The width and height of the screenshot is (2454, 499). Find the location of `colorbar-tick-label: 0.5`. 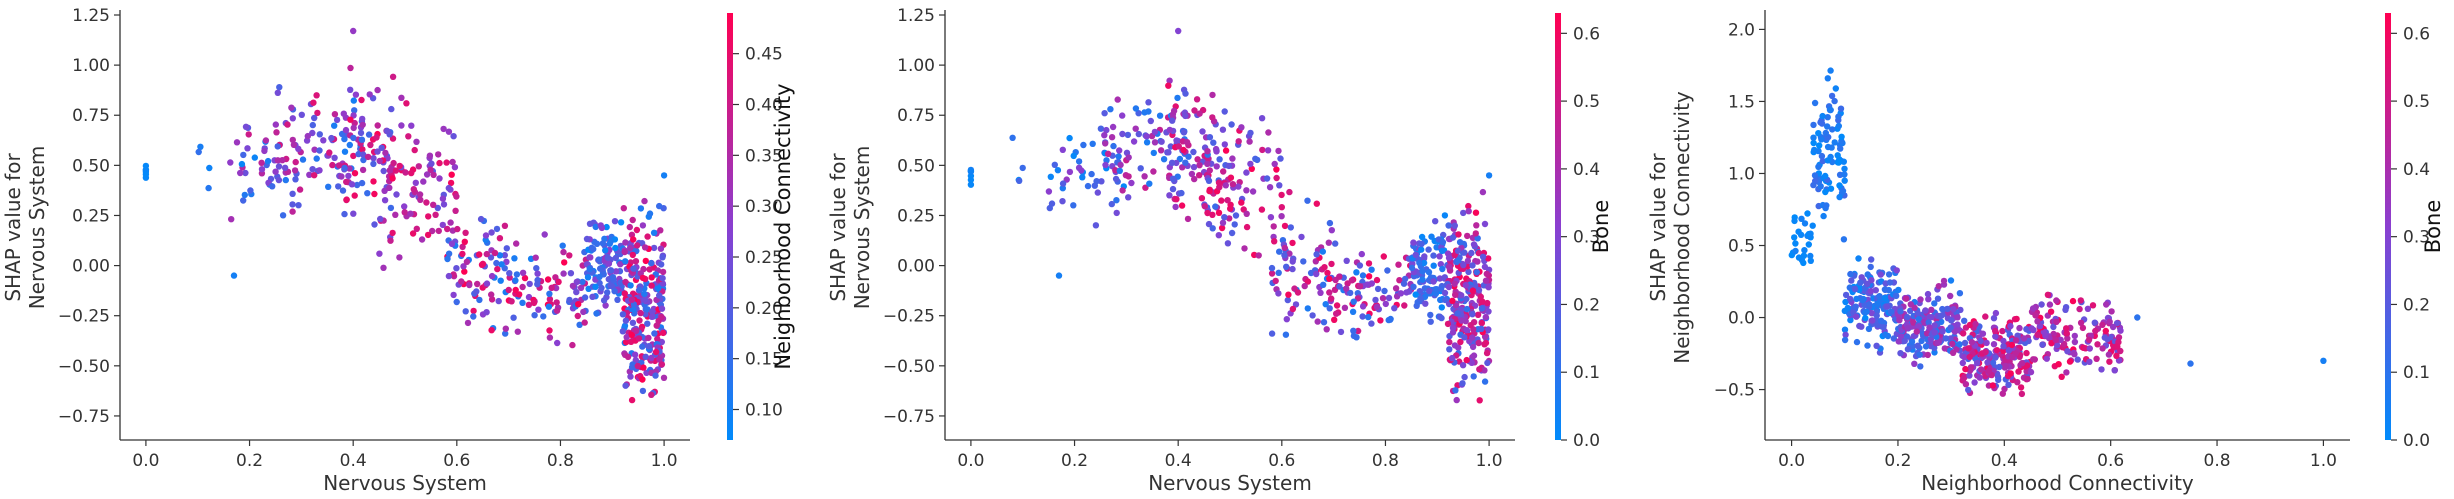

colorbar-tick-label: 0.5 is located at coordinates (1586, 102).